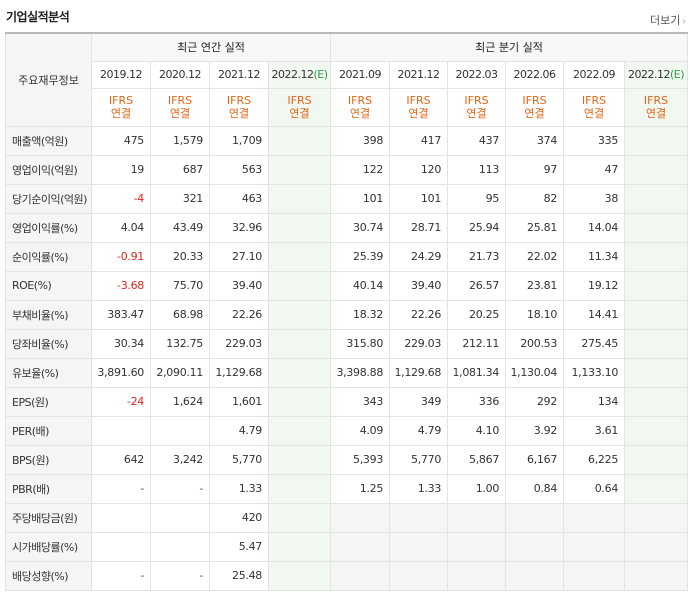  Describe the element at coordinates (360, 430) in the screenshot. I see `table-cell: 4.09` at that location.